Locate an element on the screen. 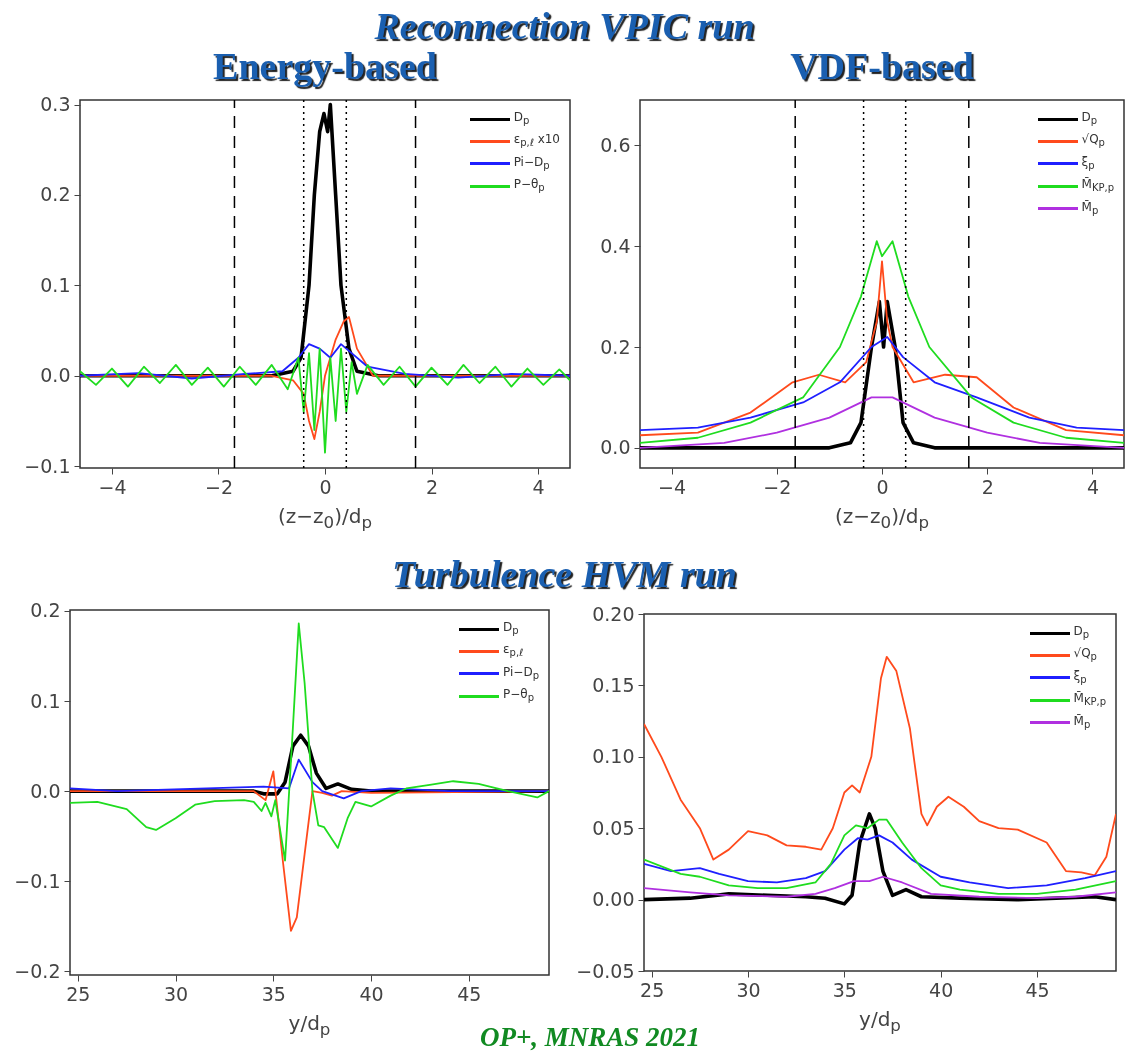 The image size is (1129, 1055). y-tick-label: 0.00 is located at coordinates (613, 899).